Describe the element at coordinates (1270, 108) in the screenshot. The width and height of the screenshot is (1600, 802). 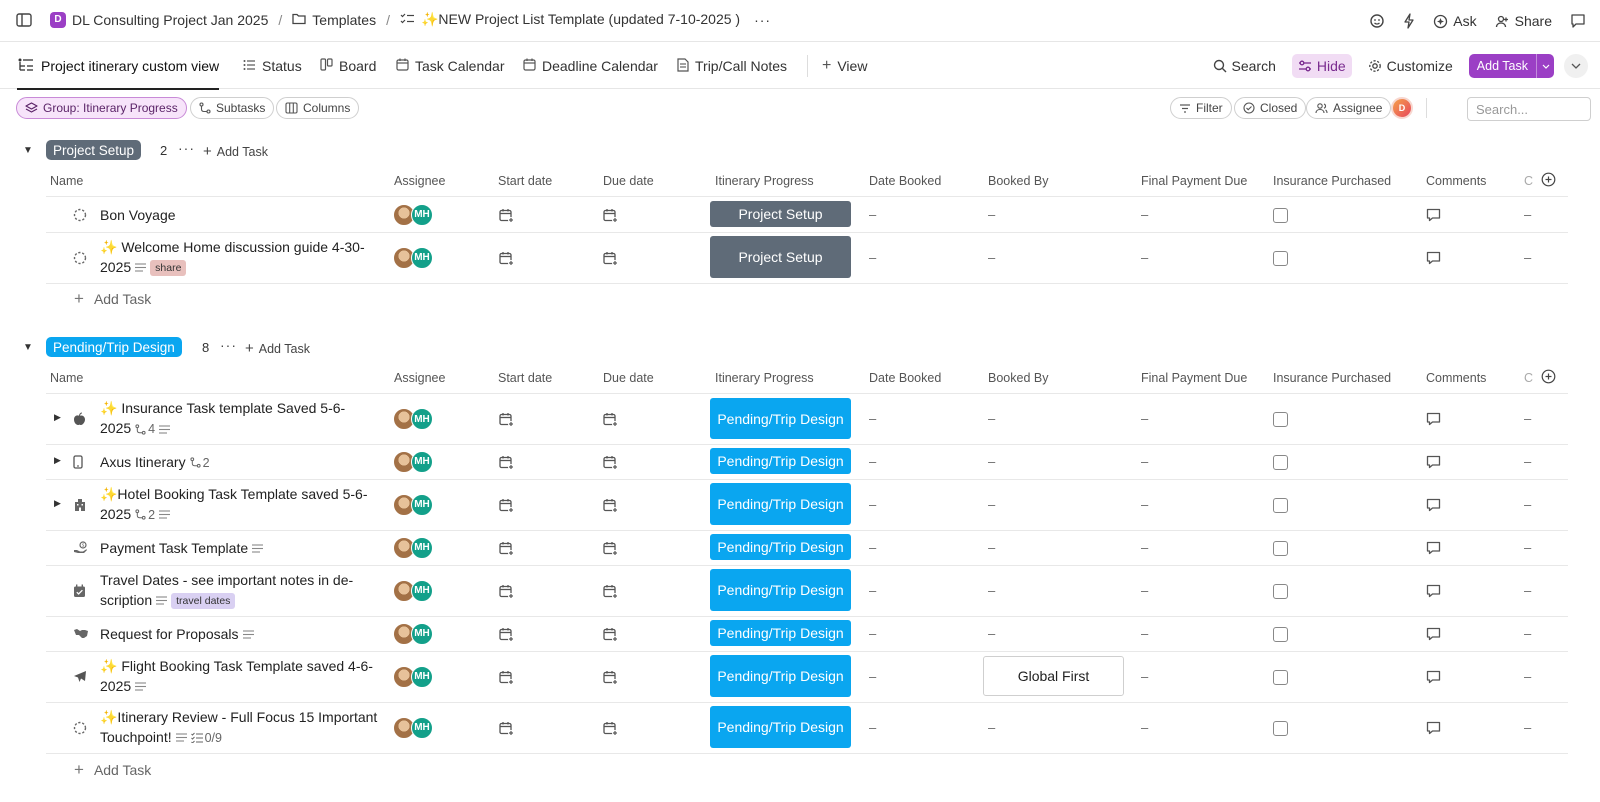
I see `closed-chip: Closed` at that location.